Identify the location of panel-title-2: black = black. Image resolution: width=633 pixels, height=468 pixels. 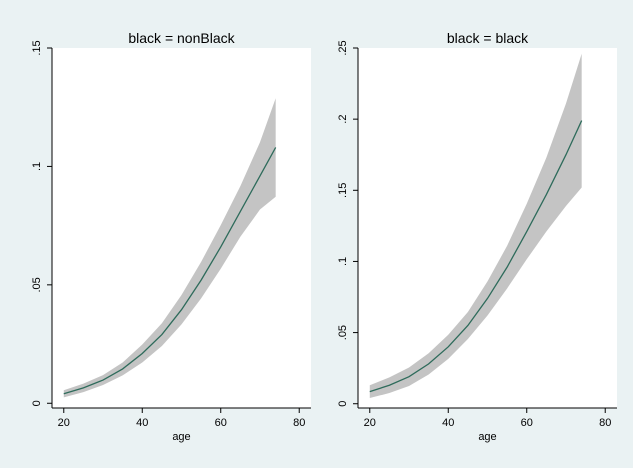
(488, 38).